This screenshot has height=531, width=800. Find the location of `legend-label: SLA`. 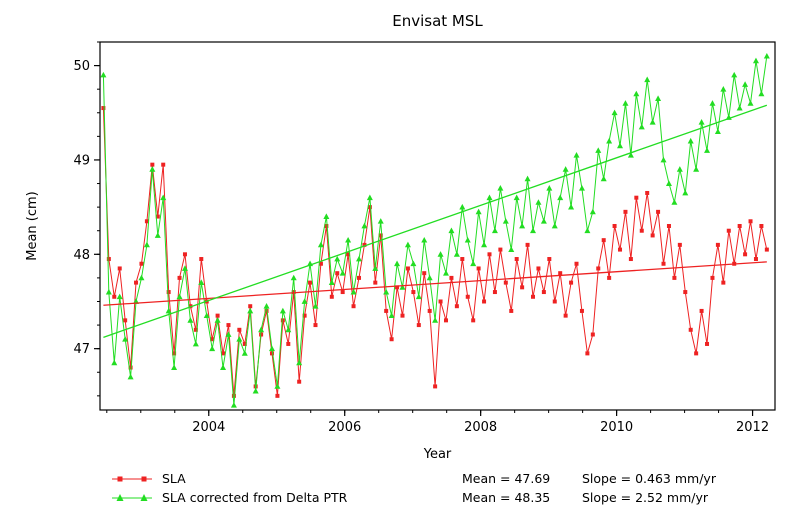

legend-label: SLA is located at coordinates (174, 478).